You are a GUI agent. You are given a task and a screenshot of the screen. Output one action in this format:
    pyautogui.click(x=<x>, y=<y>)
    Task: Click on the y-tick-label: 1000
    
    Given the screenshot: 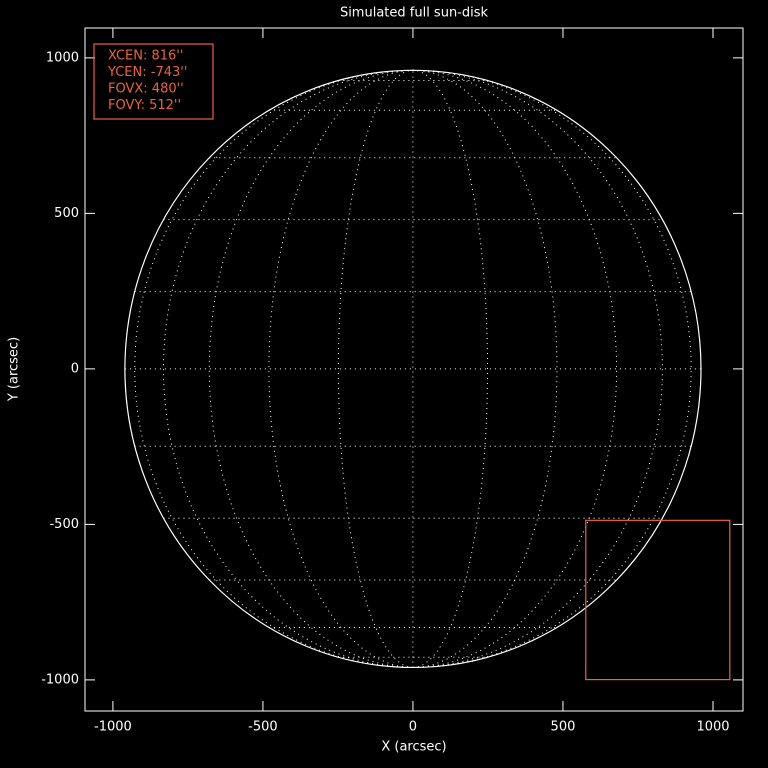 What is the action you would take?
    pyautogui.click(x=62, y=57)
    